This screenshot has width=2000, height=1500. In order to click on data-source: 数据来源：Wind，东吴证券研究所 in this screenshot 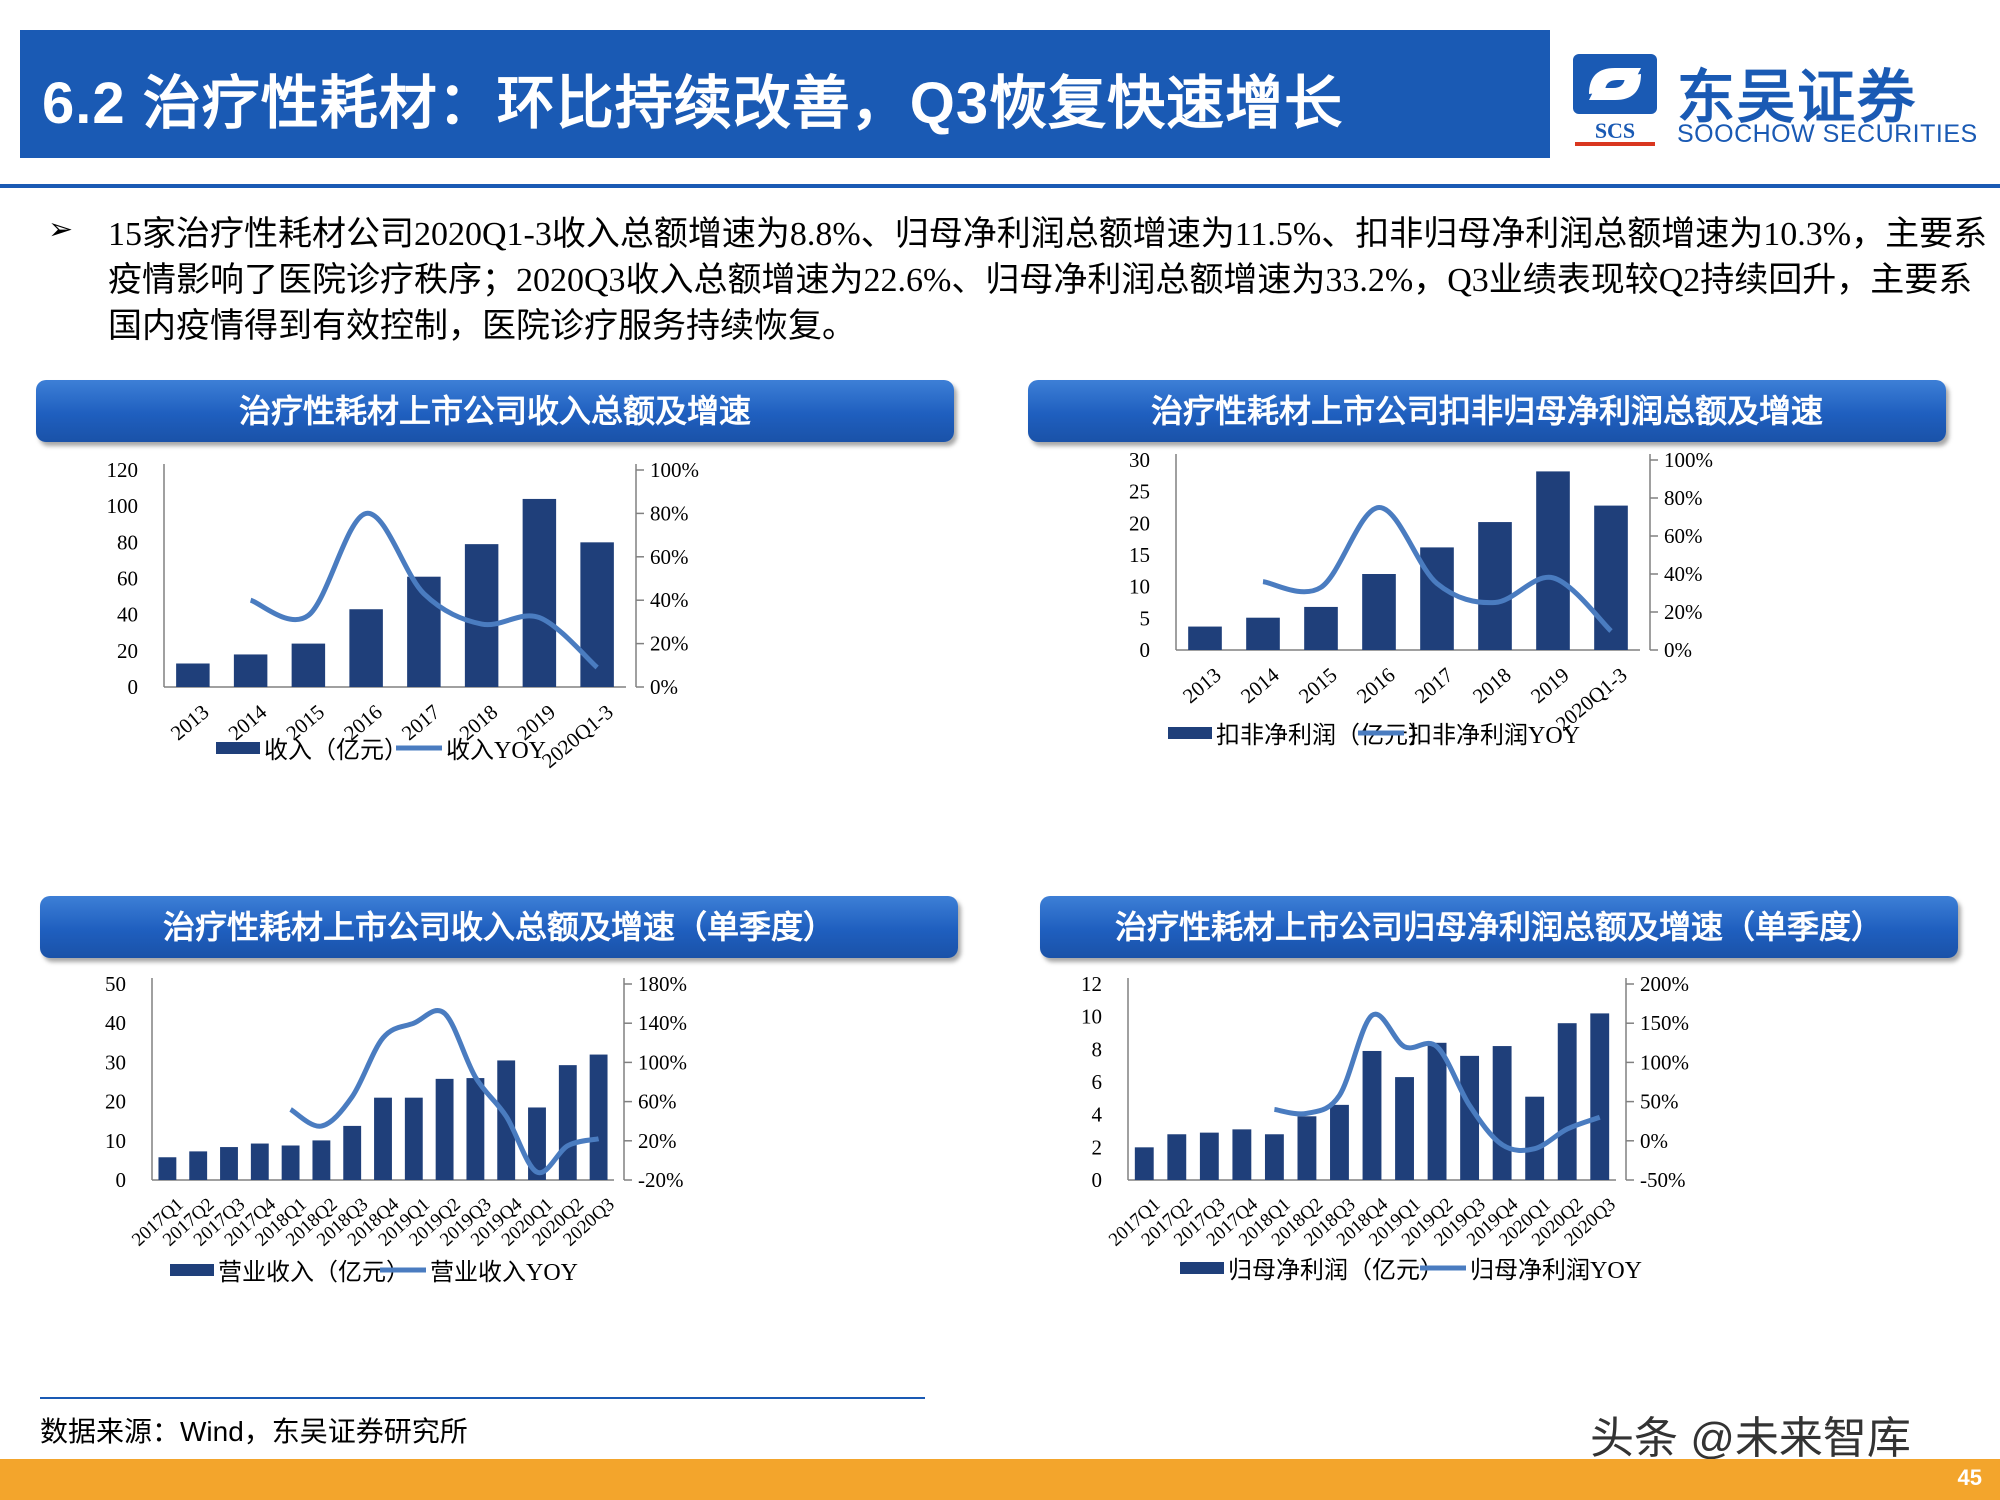, I will do `click(254, 1431)`.